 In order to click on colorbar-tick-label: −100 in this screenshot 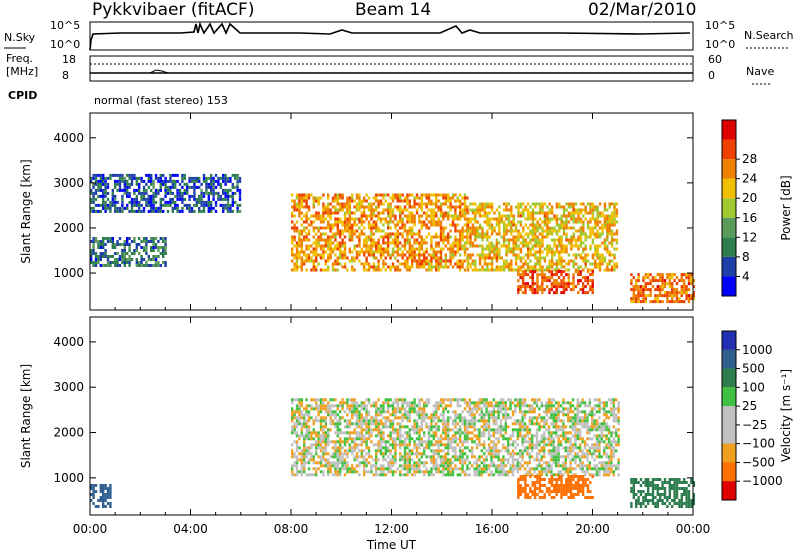, I will do `click(758, 444)`.